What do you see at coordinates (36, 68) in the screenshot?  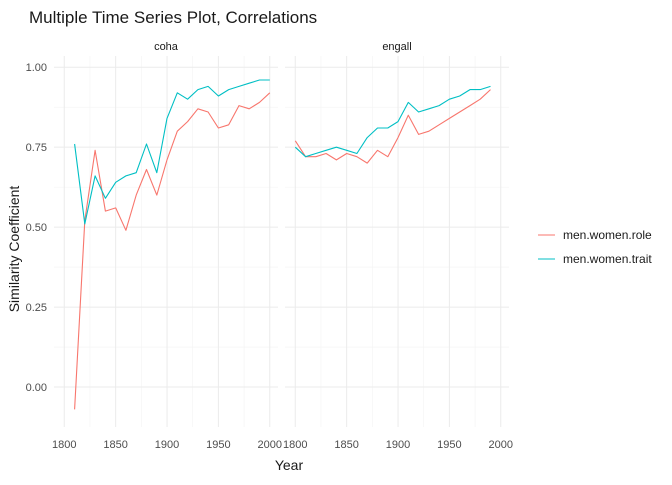 I see `y-tick-label: 1.00` at bounding box center [36, 68].